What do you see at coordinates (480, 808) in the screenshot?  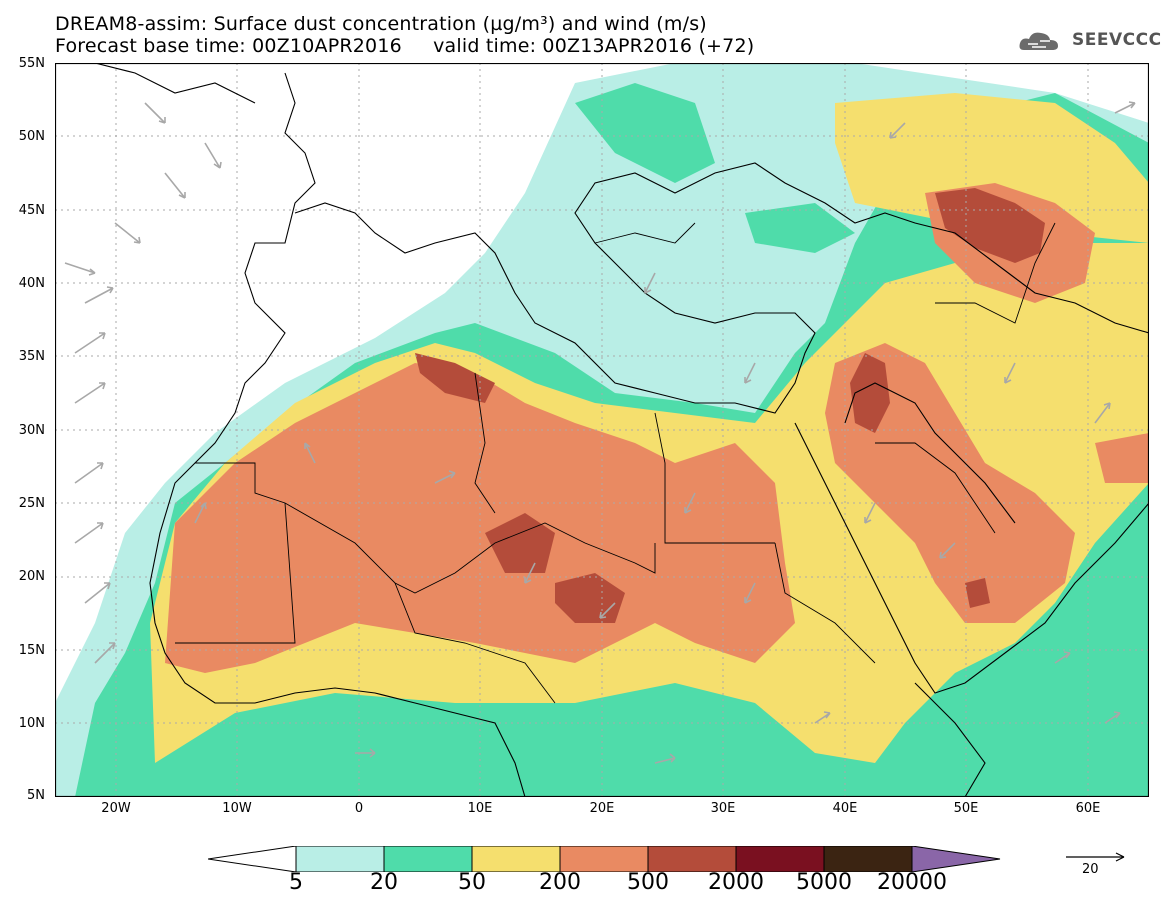 I see `lon-label: 10E` at bounding box center [480, 808].